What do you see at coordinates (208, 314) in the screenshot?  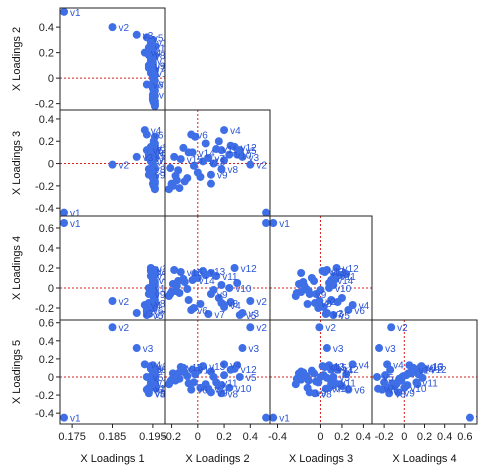 I see `data-point-v7` at bounding box center [208, 314].